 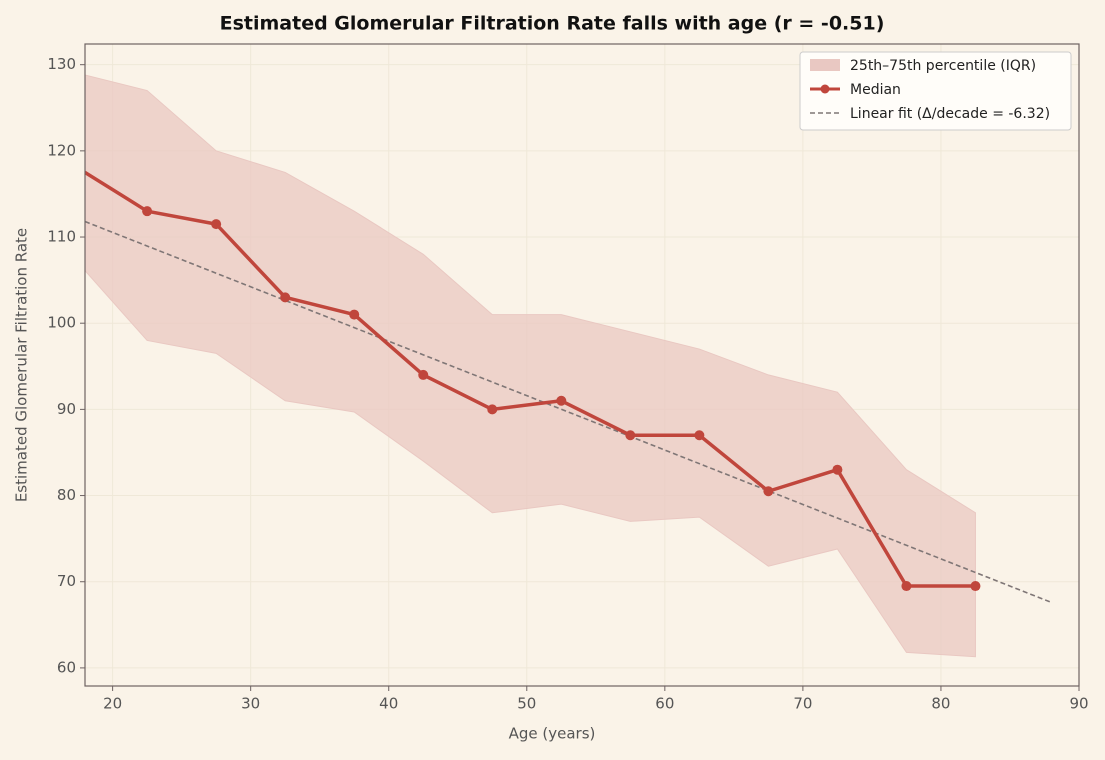 What do you see at coordinates (61, 64) in the screenshot?
I see `y-tick-label: 130` at bounding box center [61, 64].